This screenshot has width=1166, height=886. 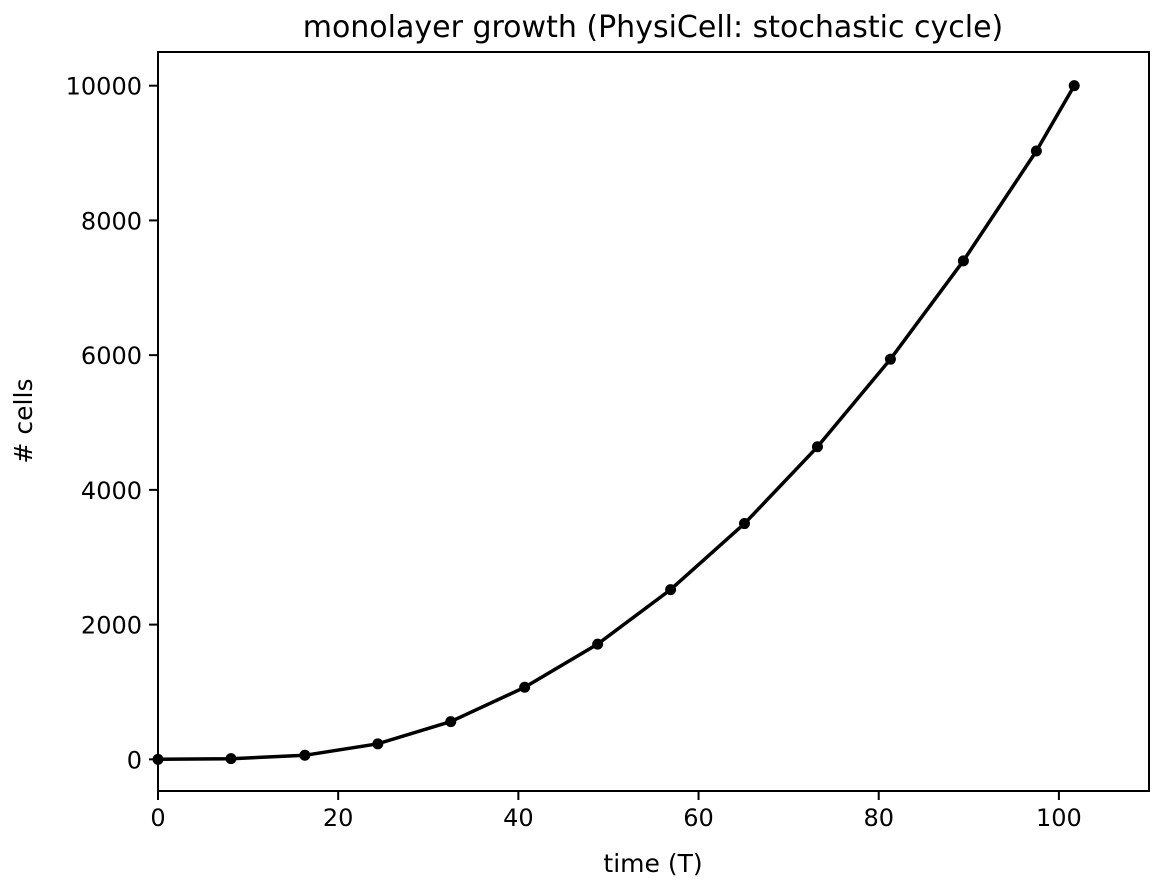 I want to click on x-axis-label: time (T), so click(x=652, y=863).